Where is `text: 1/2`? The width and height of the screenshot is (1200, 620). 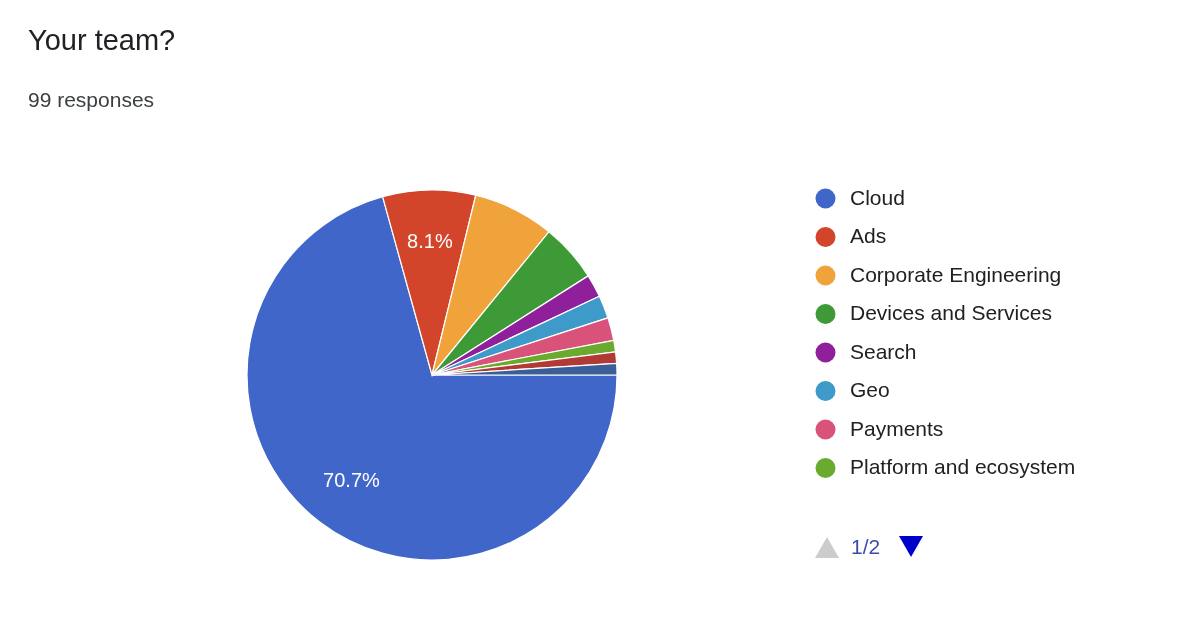 text: 1/2 is located at coordinates (866, 546).